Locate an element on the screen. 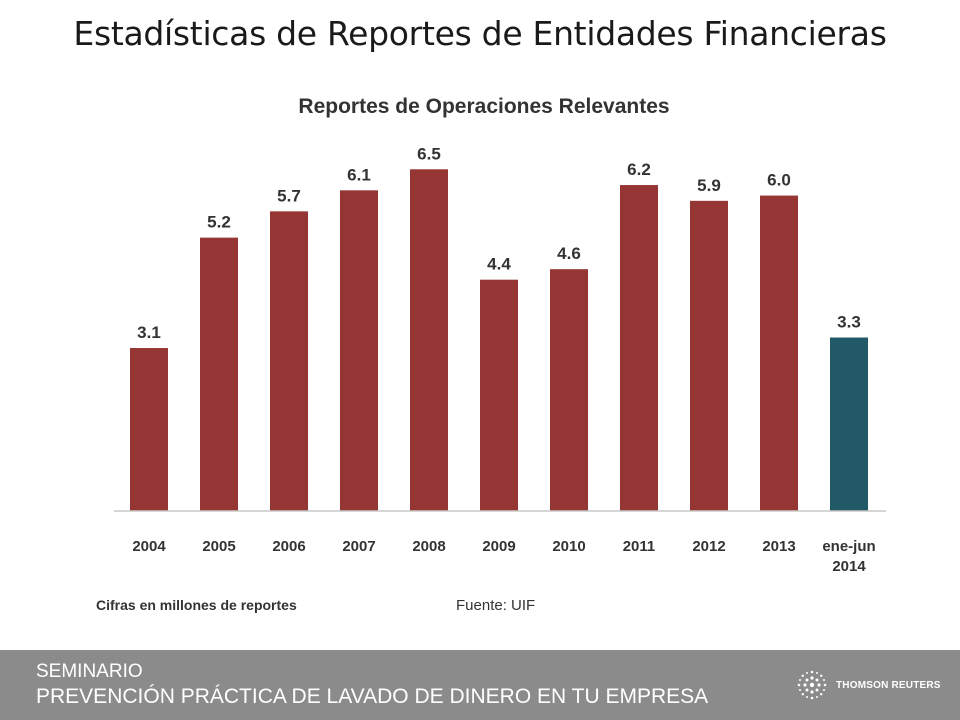  thomson-reuters-logo-icon is located at coordinates (812, 685).